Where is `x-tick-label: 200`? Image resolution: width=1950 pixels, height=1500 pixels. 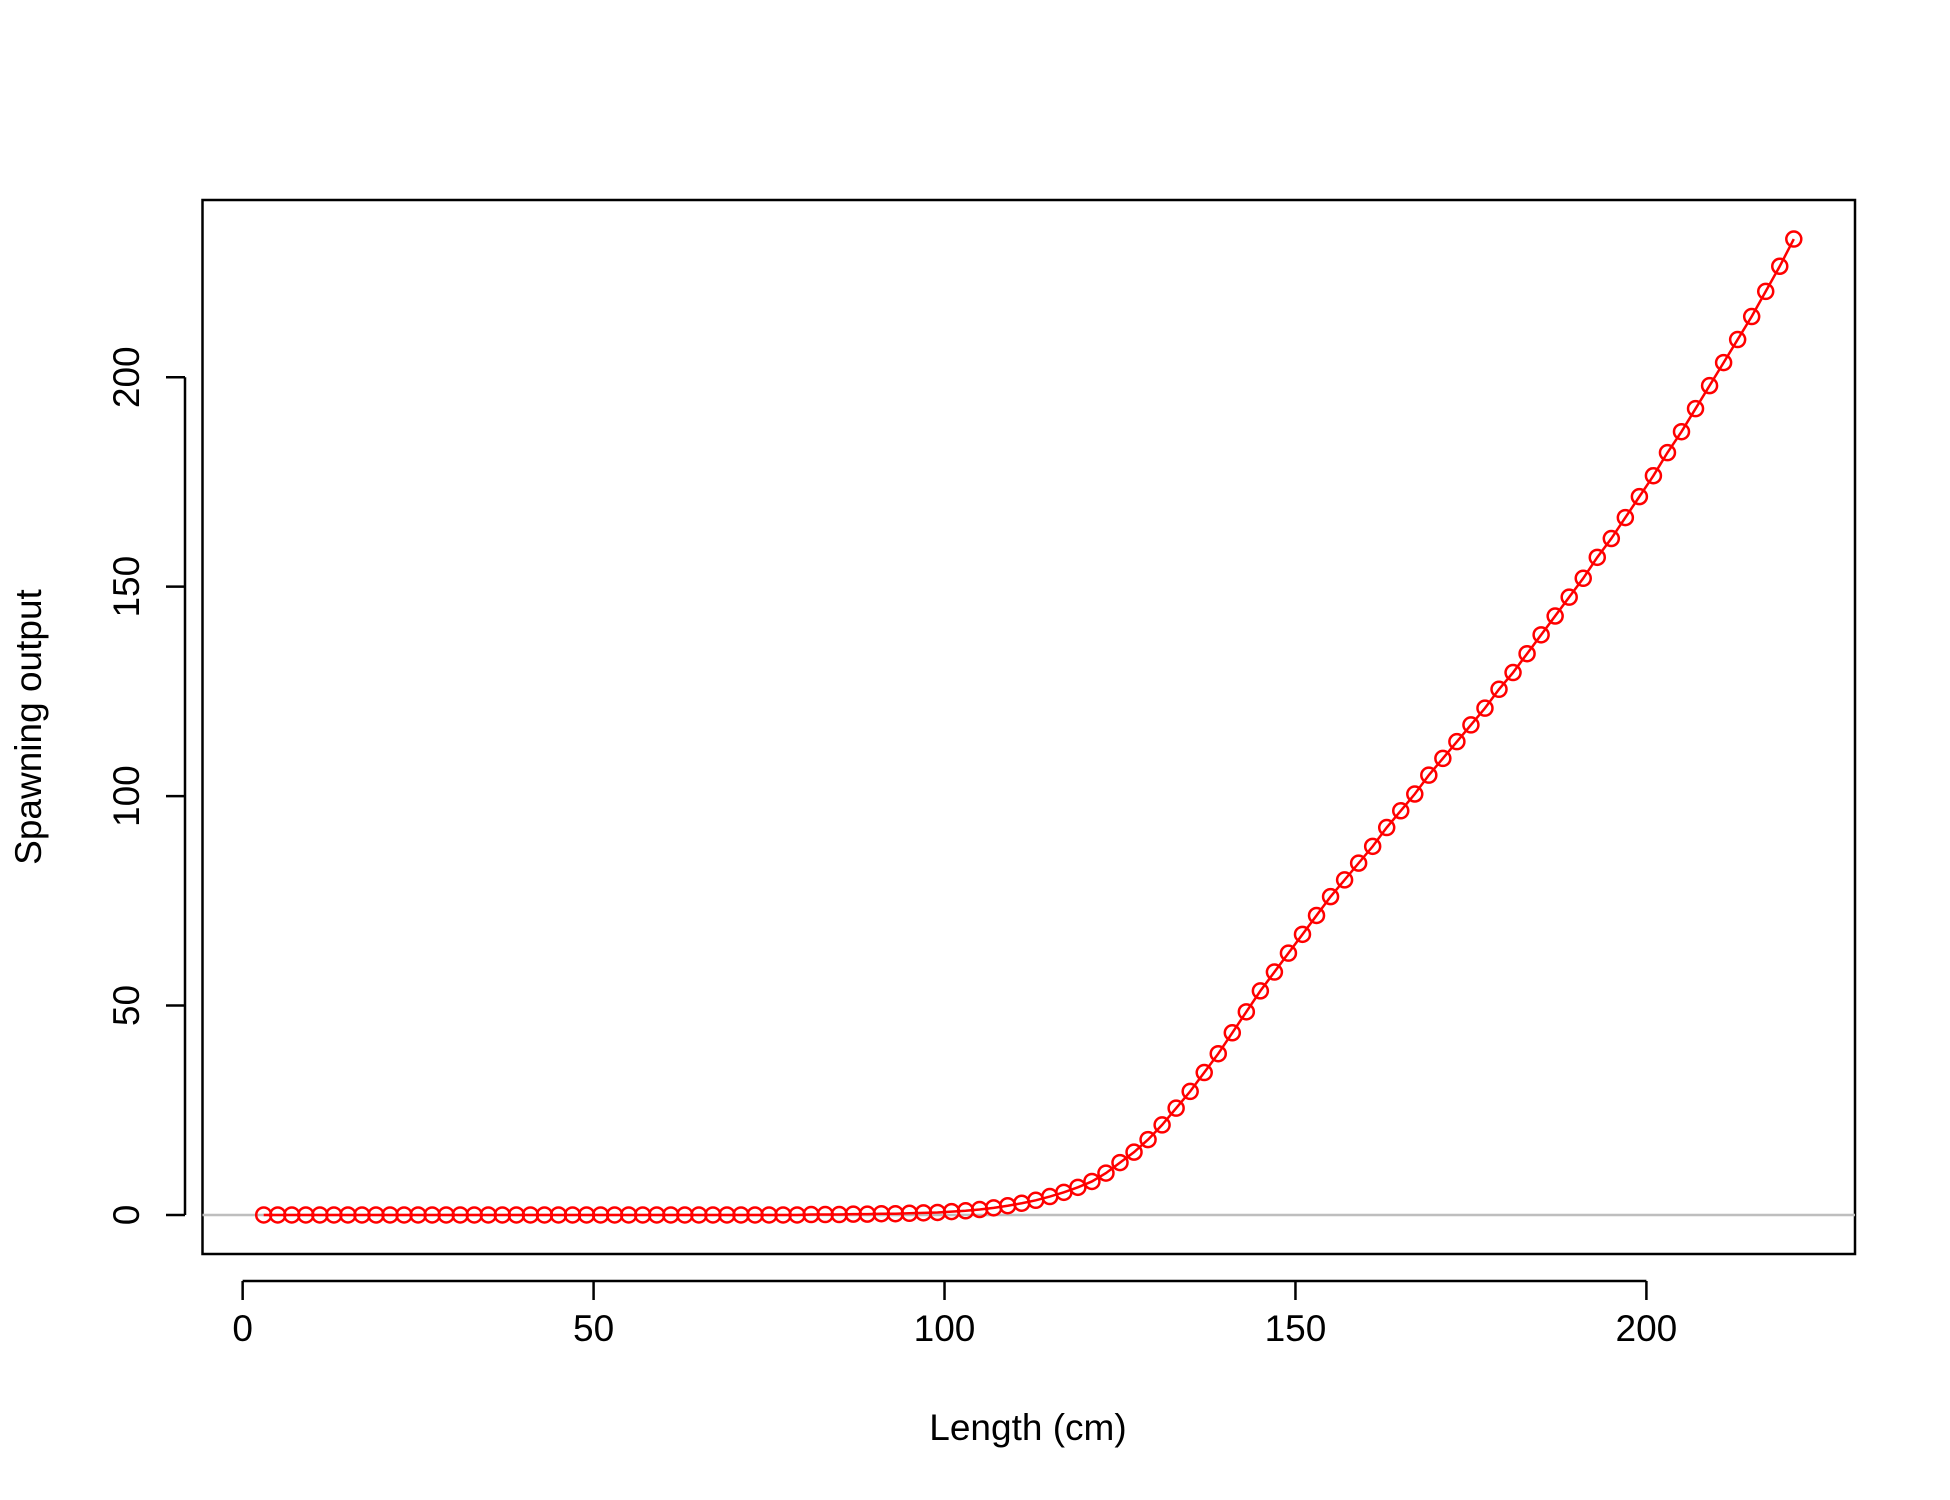 x-tick-label: 200 is located at coordinates (1647, 1328).